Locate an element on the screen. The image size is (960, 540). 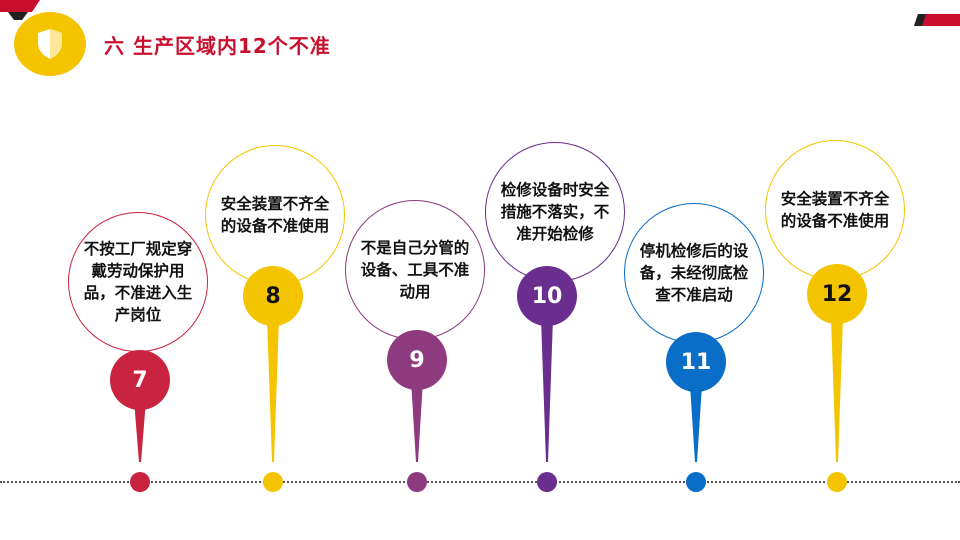
rule-number-badge: 8 is located at coordinates (273, 296).